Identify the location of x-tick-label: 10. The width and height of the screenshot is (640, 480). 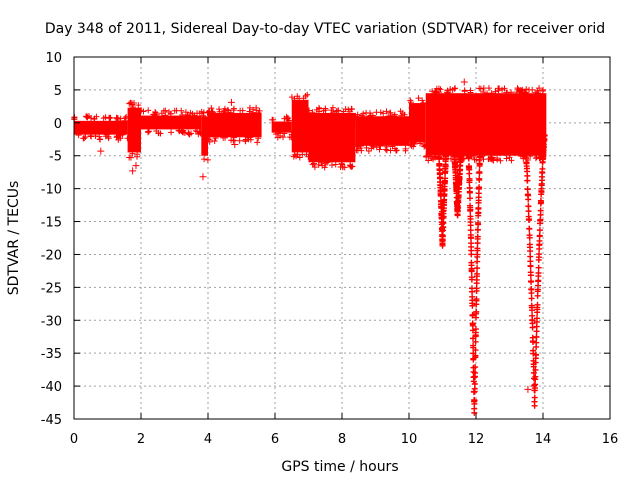
(409, 439).